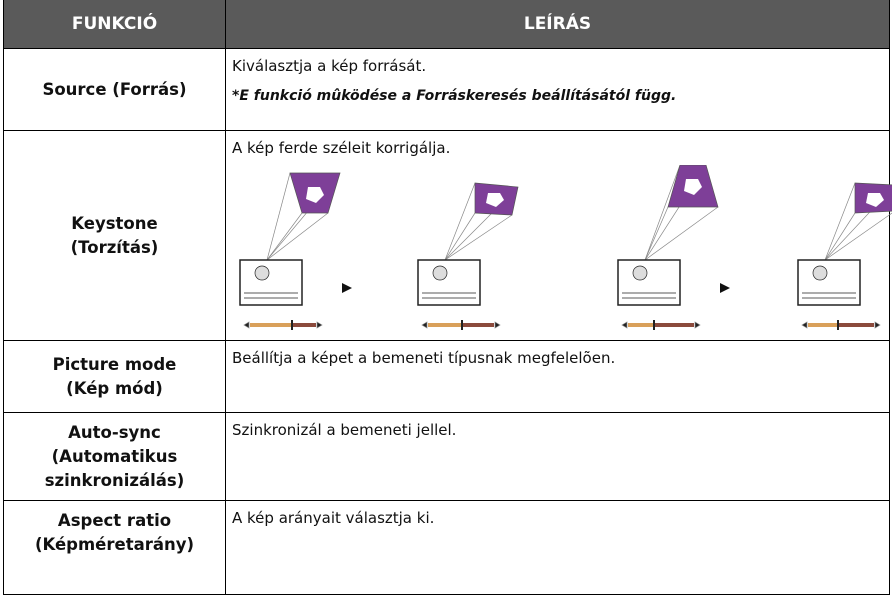 The width and height of the screenshot is (893, 595). I want to click on function-name: (Torzítás), so click(114, 247).